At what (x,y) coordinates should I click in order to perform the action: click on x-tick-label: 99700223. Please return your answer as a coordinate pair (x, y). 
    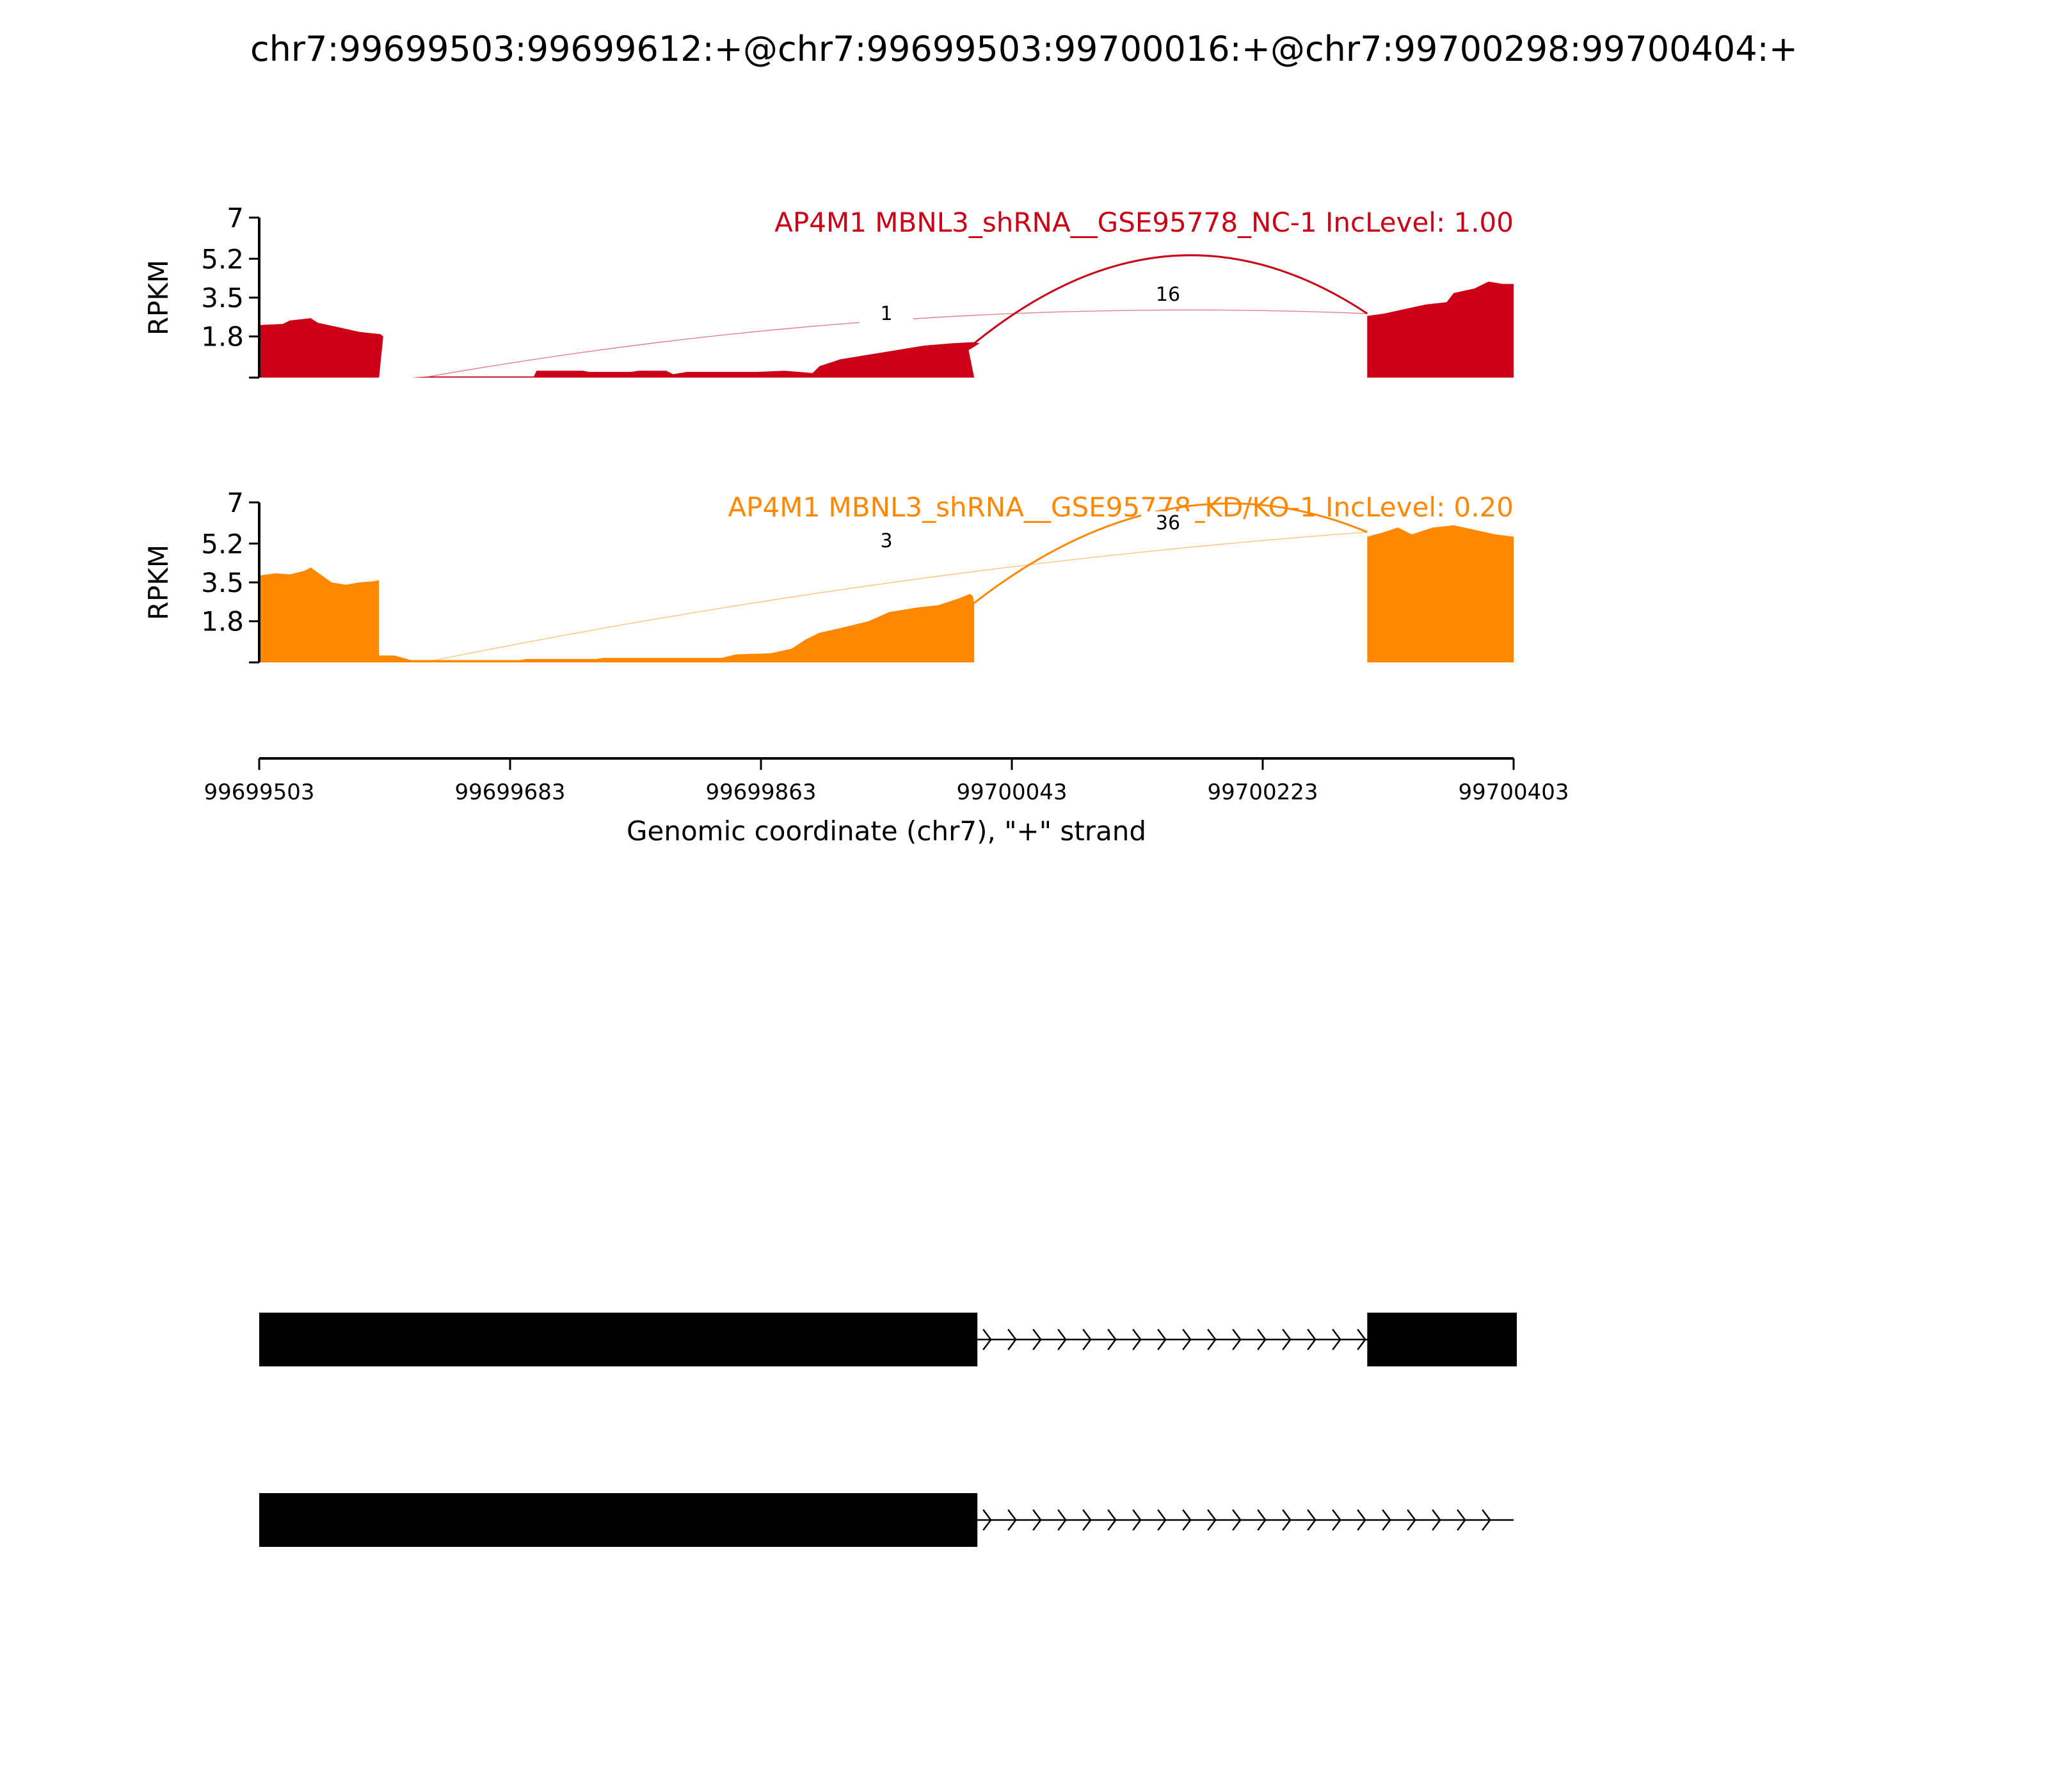
    Looking at the image, I should click on (1262, 792).